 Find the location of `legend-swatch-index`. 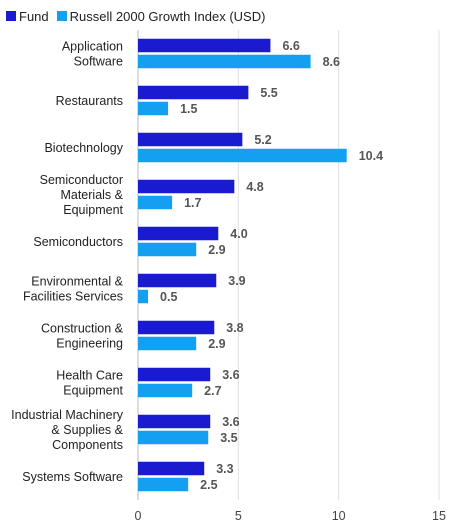

legend-swatch-index is located at coordinates (61, 16).